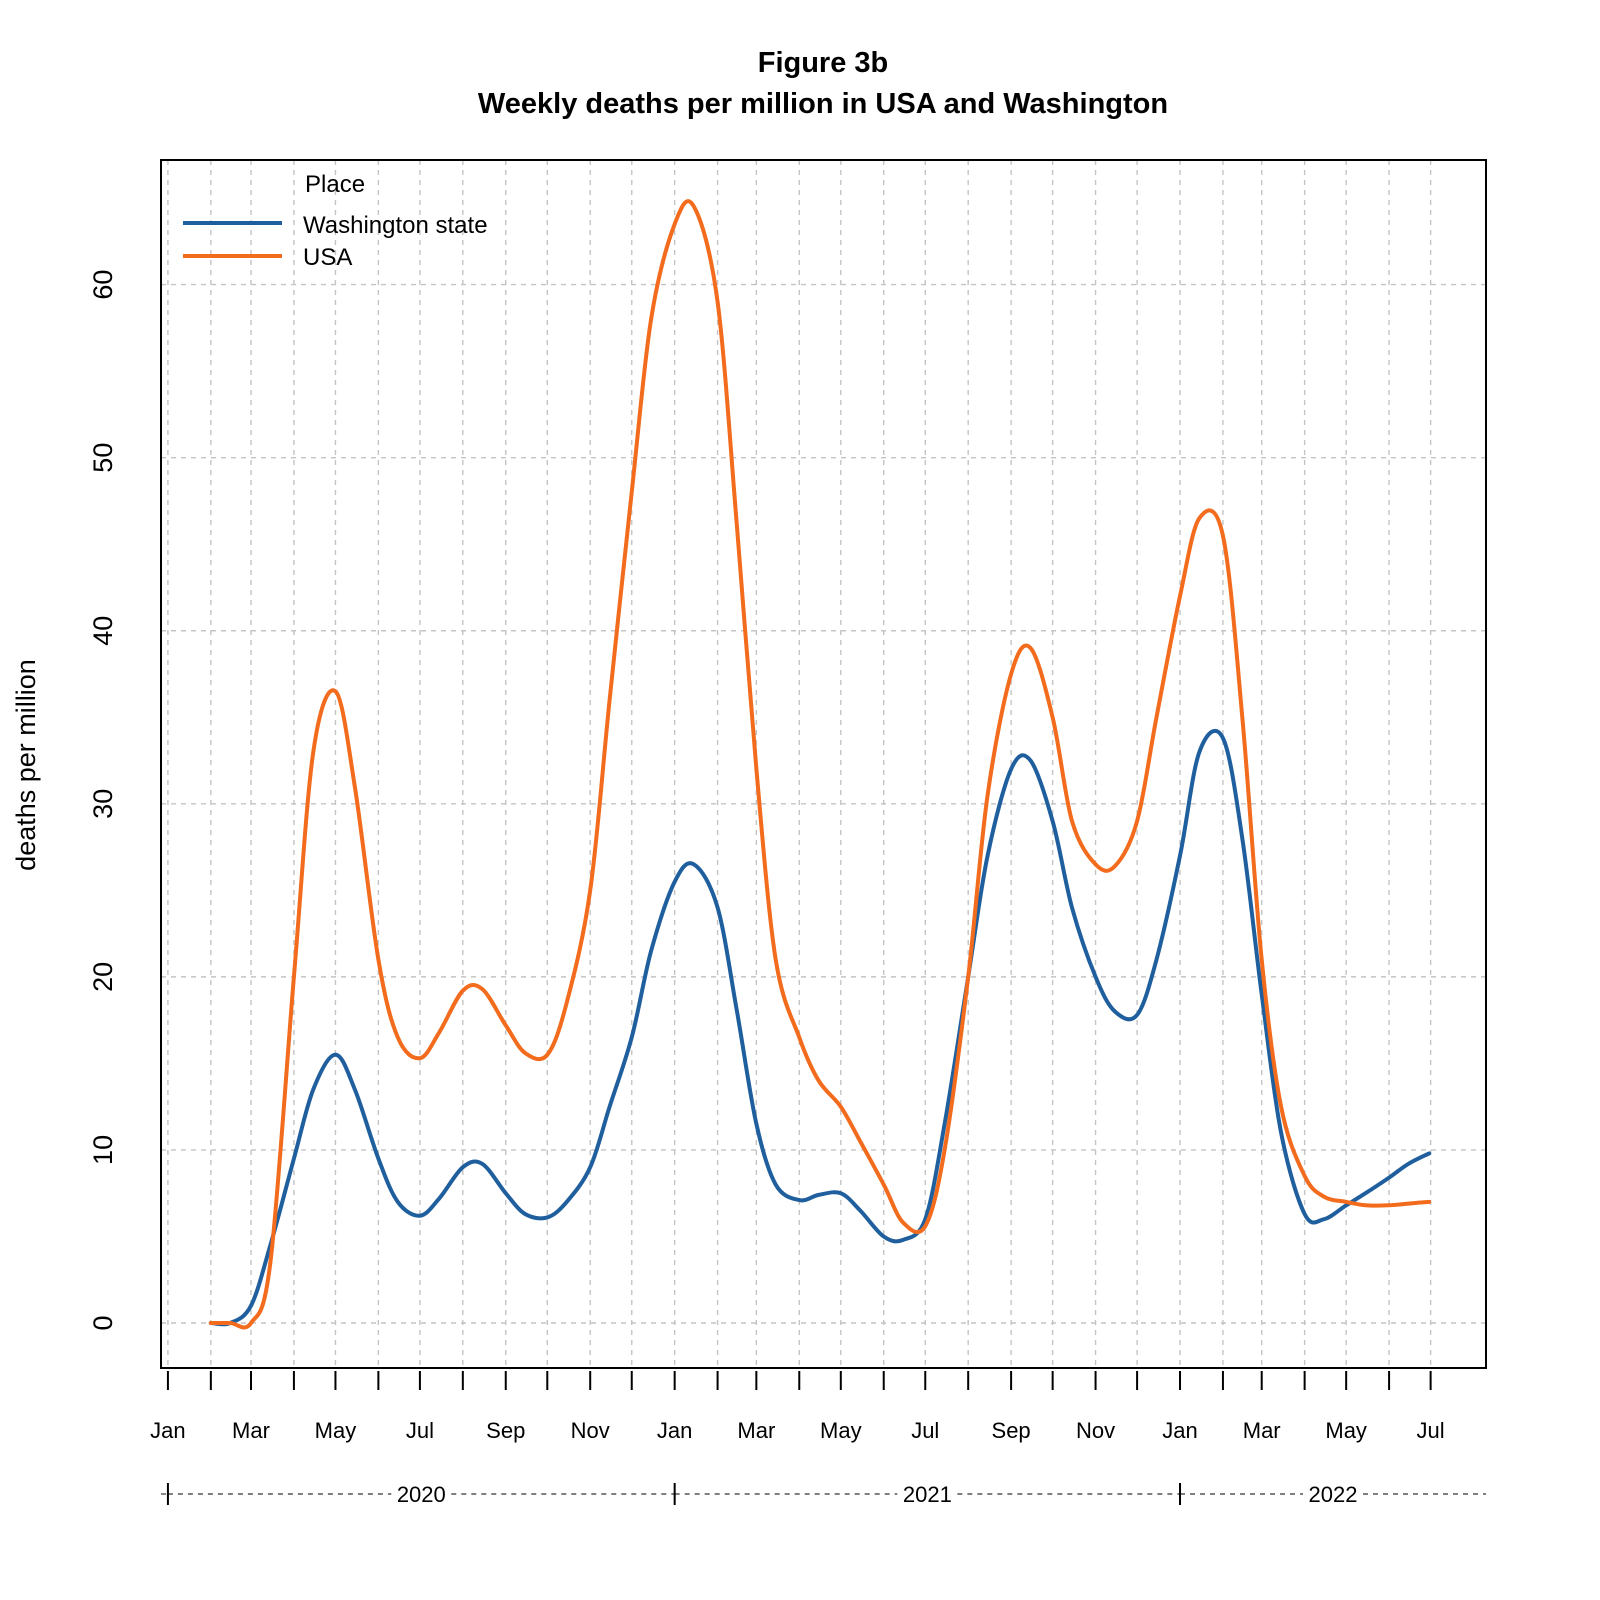 The width and height of the screenshot is (1600, 1600). What do you see at coordinates (103, 285) in the screenshot?
I see `y-tick-label: 60` at bounding box center [103, 285].